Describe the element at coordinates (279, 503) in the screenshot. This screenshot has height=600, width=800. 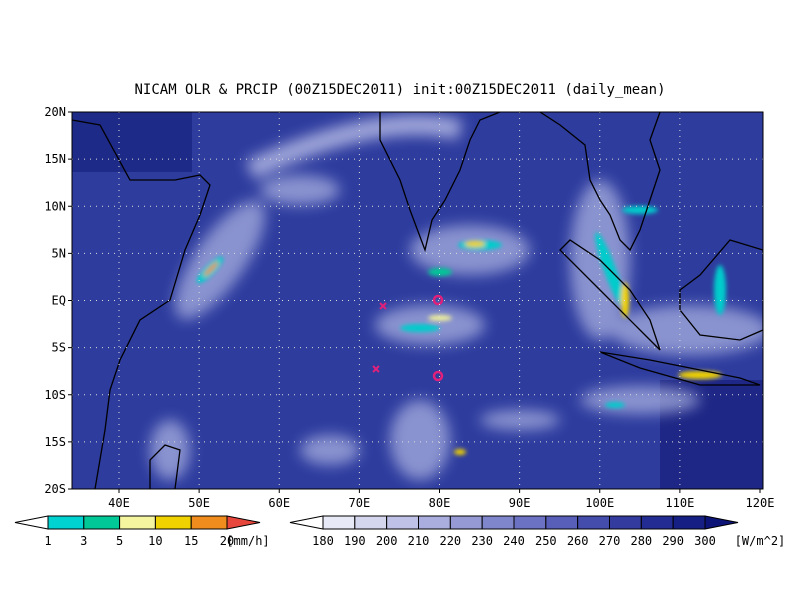
I see `lon-label: 60E` at that location.